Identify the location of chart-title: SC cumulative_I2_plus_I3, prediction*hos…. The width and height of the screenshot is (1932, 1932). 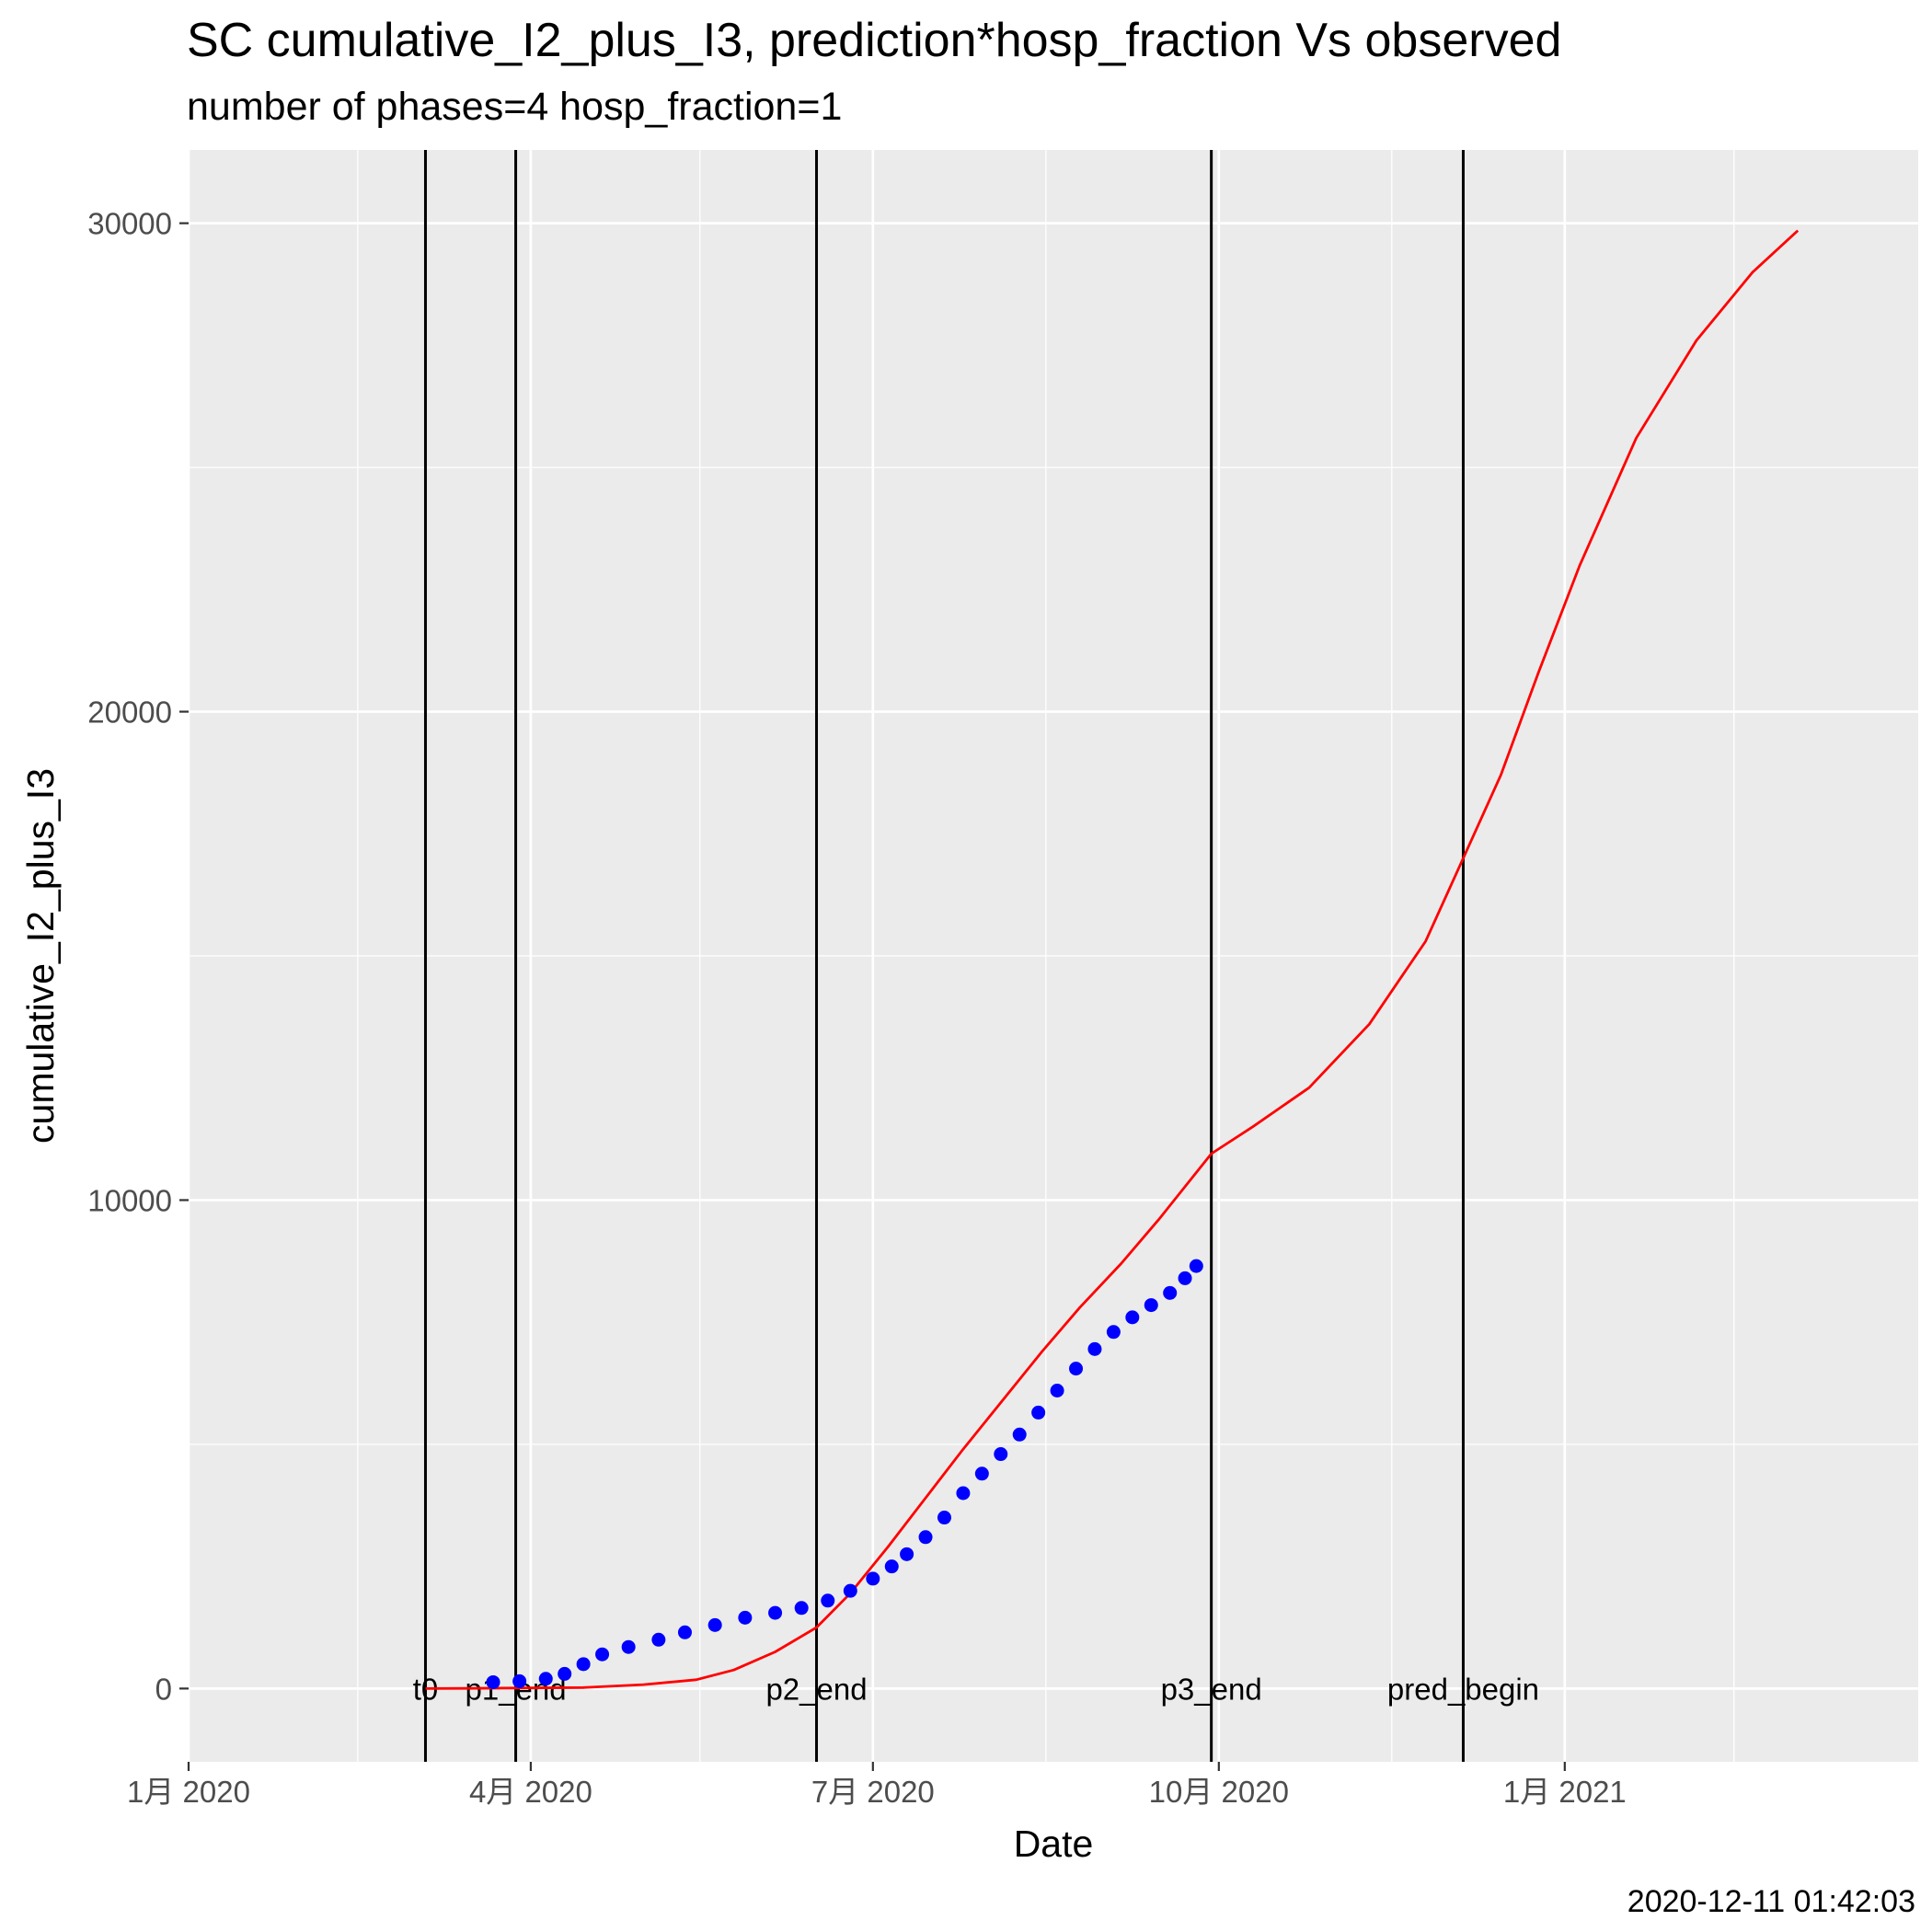
(874, 40).